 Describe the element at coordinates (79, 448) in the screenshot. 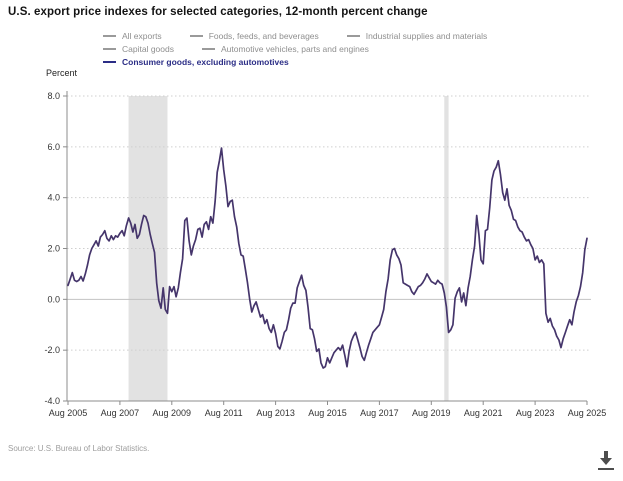

I see `source-note: Source: U.S. Bureau of Labor Statistics.` at that location.